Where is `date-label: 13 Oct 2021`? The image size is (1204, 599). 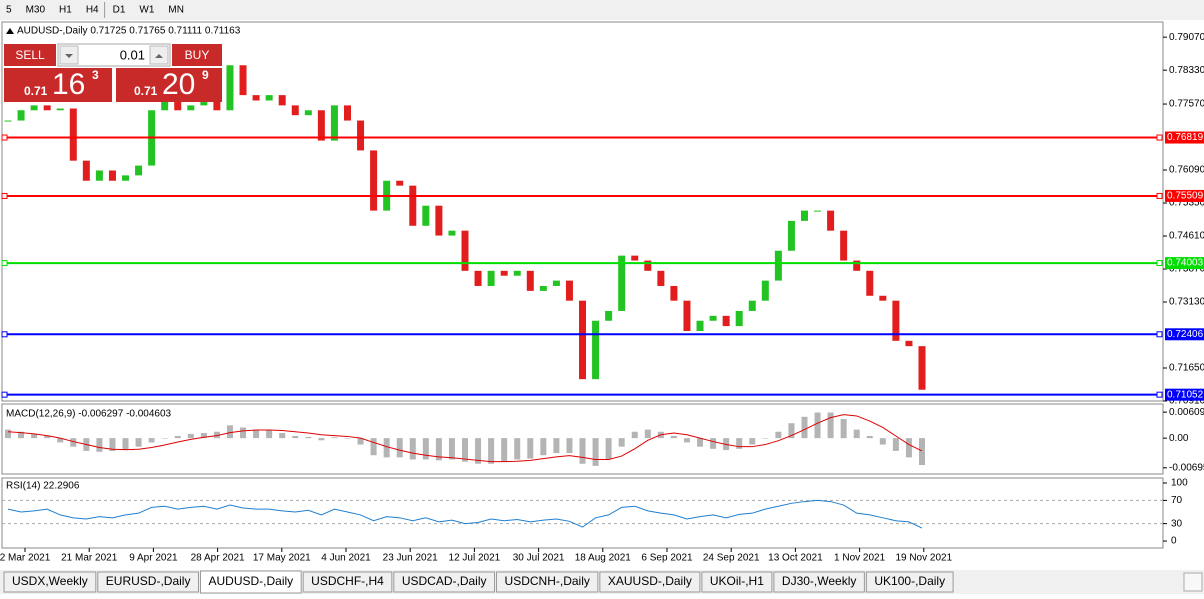
date-label: 13 Oct 2021 is located at coordinates (795, 558).